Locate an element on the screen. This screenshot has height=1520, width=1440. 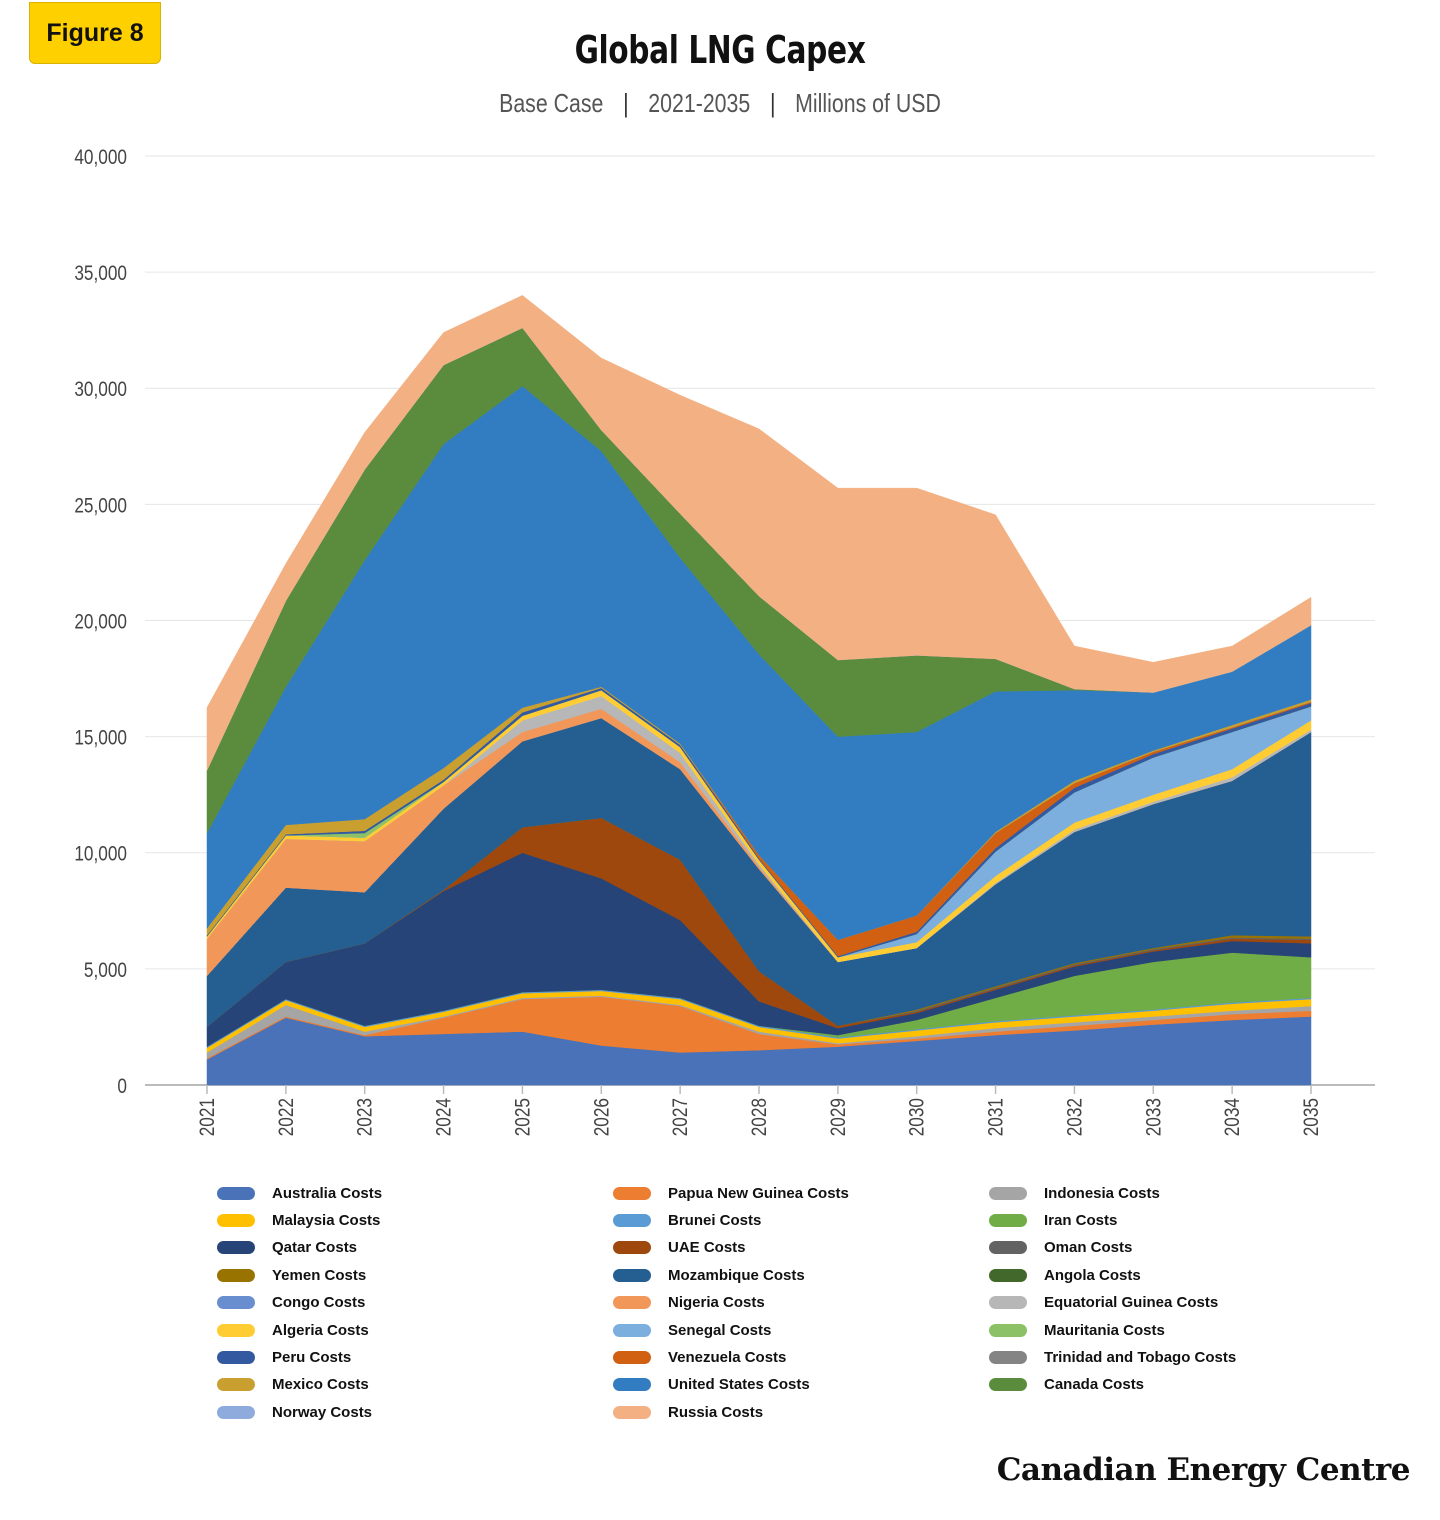
legend-label: United States Costs is located at coordinates (739, 1385).